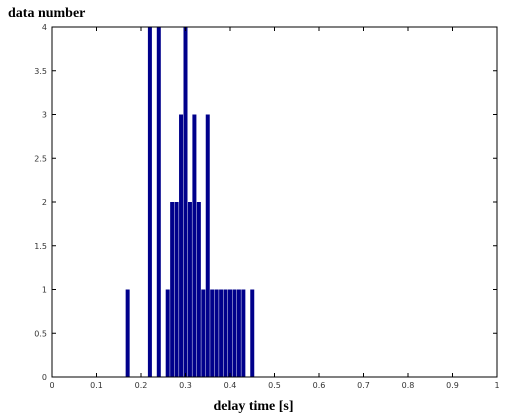 The width and height of the screenshot is (507, 419). I want to click on y-axis-label: data number, so click(47, 13).